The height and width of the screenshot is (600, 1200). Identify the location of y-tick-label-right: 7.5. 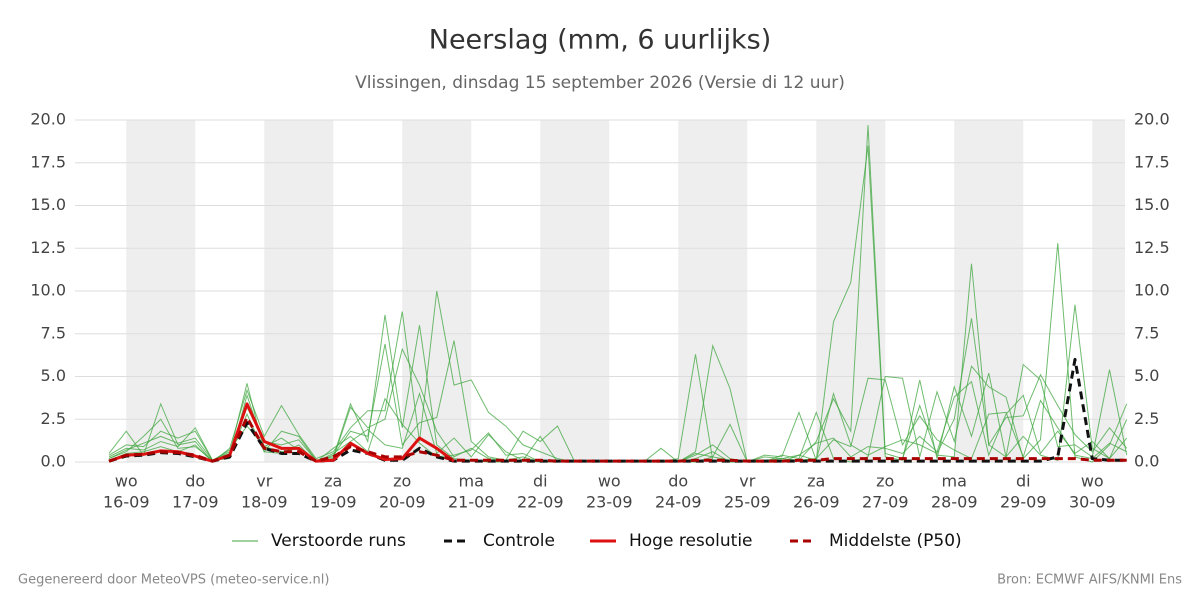
(1146, 332).